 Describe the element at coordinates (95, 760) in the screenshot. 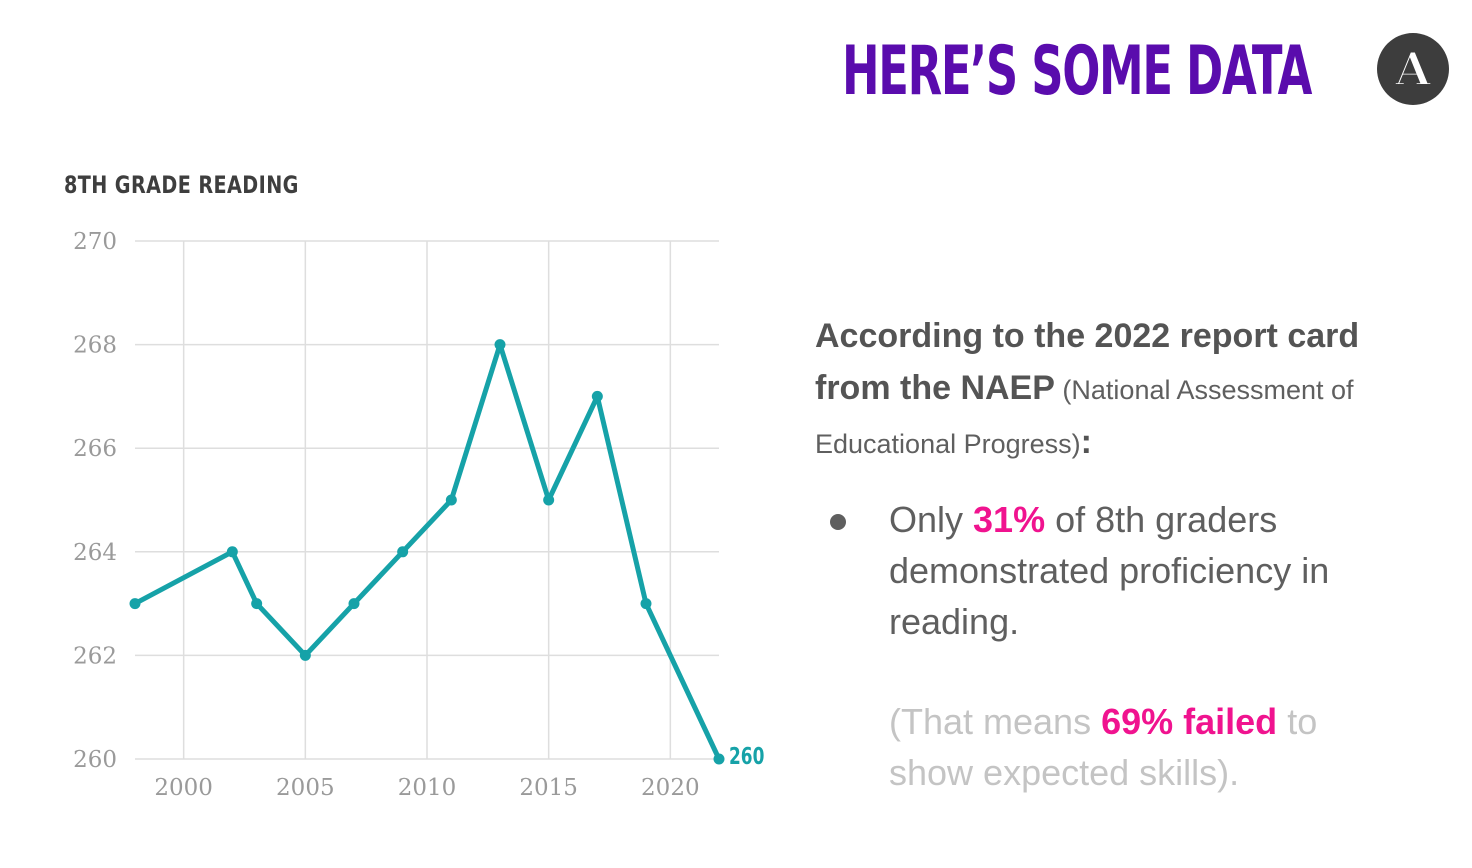

I see `y-tick-label: 260` at that location.